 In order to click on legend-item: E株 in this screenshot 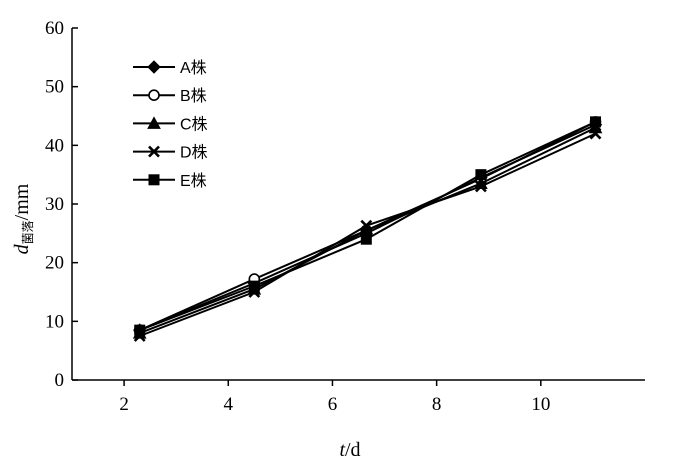, I will do `click(170, 181)`.